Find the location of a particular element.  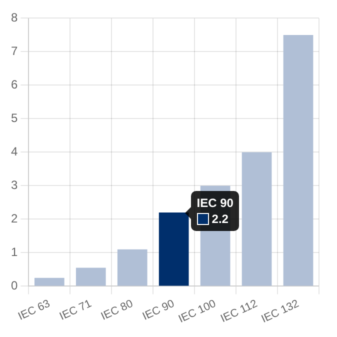

x-tick-label: IEC 132 is located at coordinates (280, 312).